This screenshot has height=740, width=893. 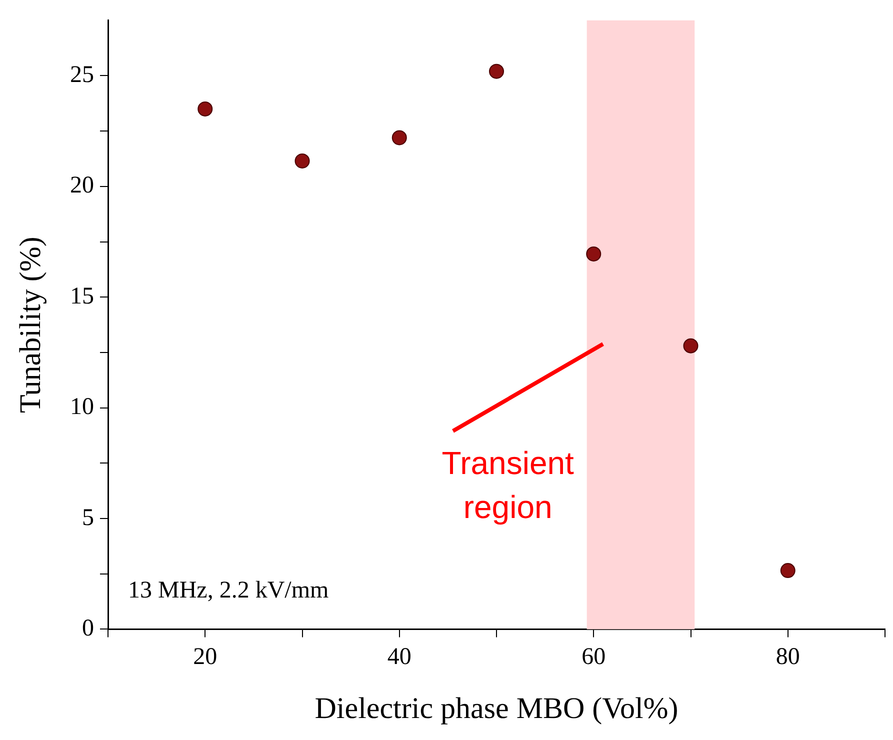 What do you see at coordinates (399, 657) in the screenshot?
I see `x-tick-label: 40` at bounding box center [399, 657].